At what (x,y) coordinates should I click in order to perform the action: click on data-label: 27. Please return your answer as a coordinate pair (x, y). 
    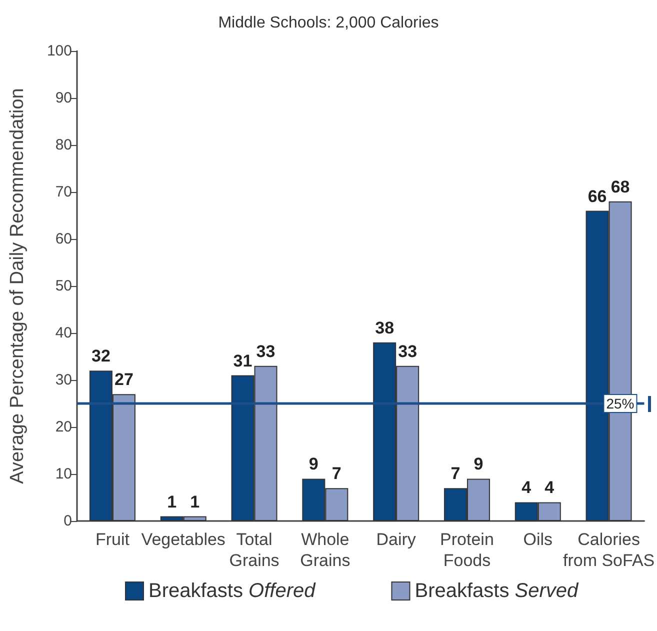
    Looking at the image, I should click on (124, 380).